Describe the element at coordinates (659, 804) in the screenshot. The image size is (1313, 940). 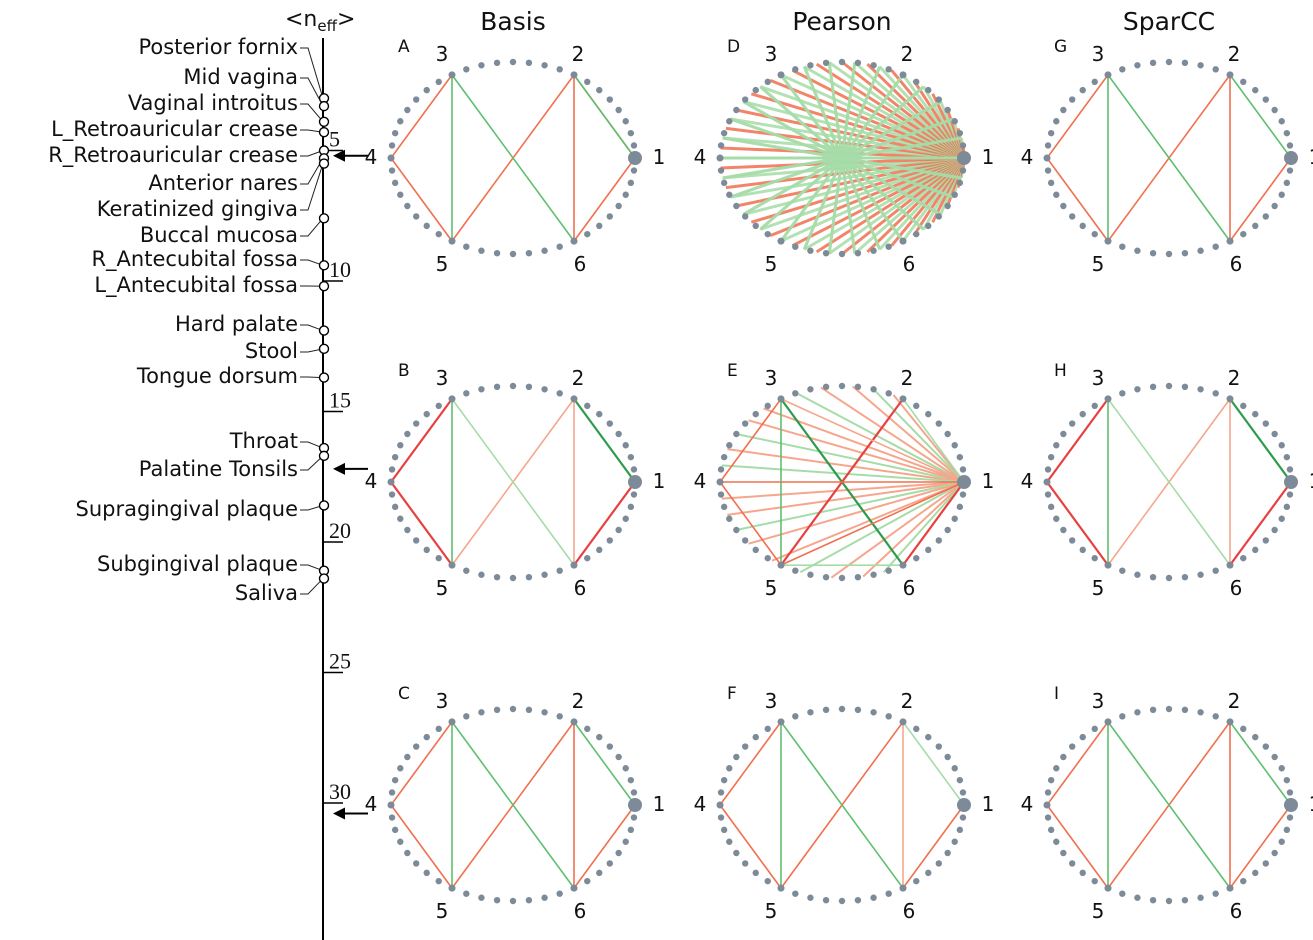
I see `node-label: 1` at that location.